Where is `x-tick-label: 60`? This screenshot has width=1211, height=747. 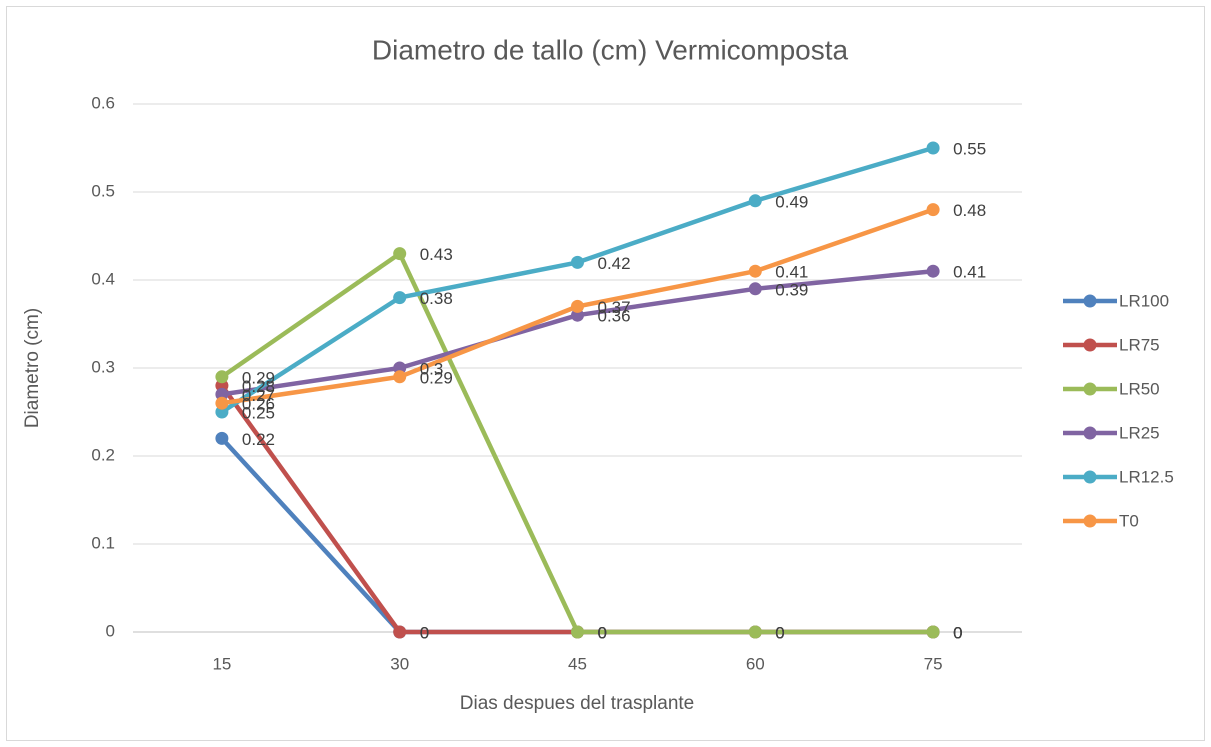
x-tick-label: 60 is located at coordinates (755, 663).